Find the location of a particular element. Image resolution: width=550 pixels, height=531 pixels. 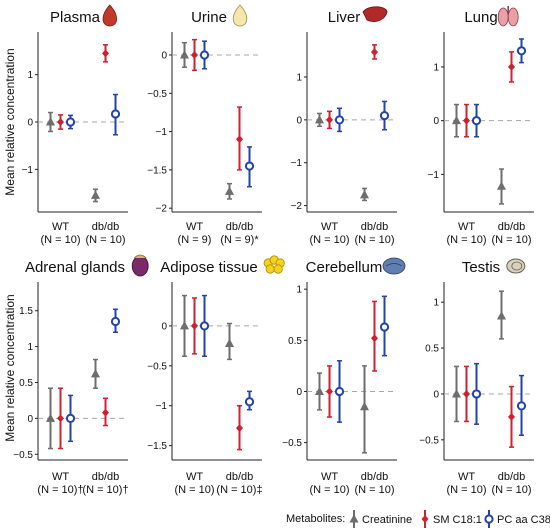

panel-title: Adipose tissue is located at coordinates (209, 267).